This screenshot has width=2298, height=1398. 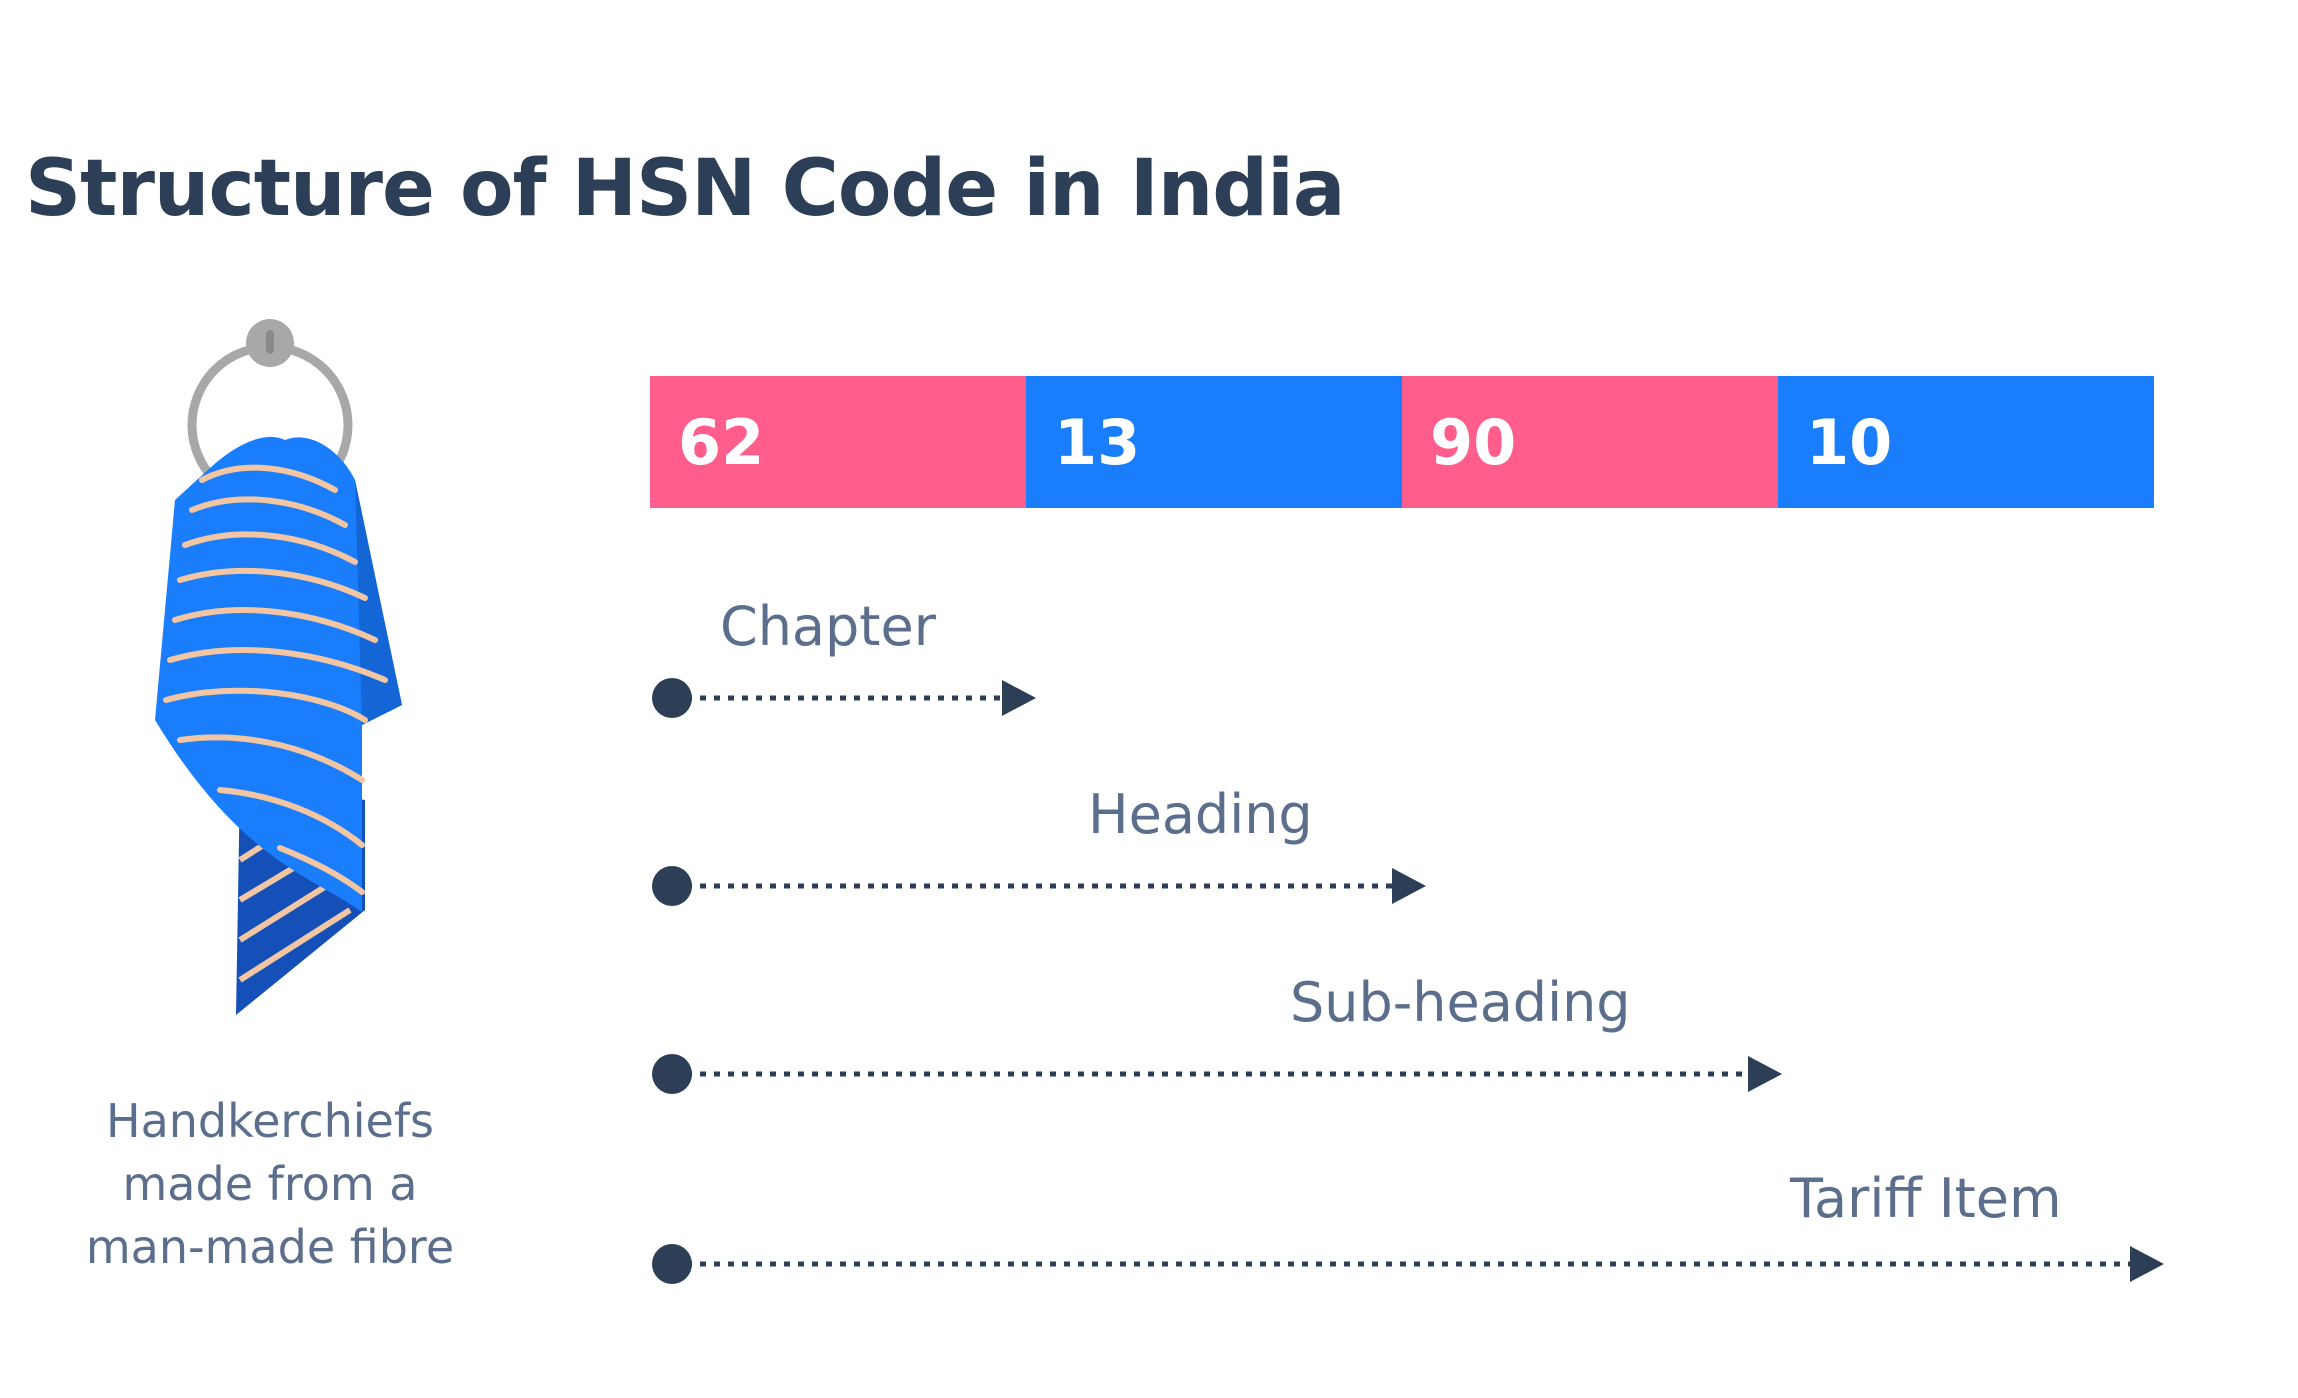 I want to click on arrow-heading, so click(x=1039, y=886).